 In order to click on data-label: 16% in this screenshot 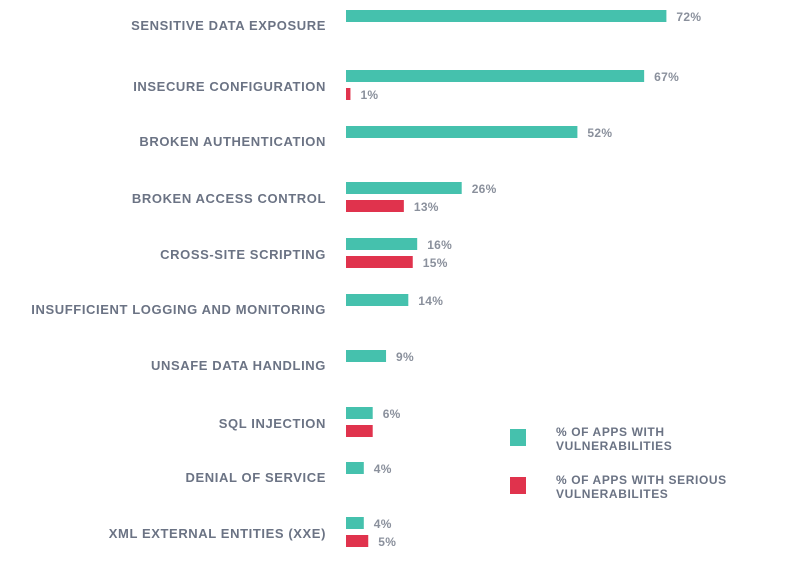, I will do `click(439, 245)`.